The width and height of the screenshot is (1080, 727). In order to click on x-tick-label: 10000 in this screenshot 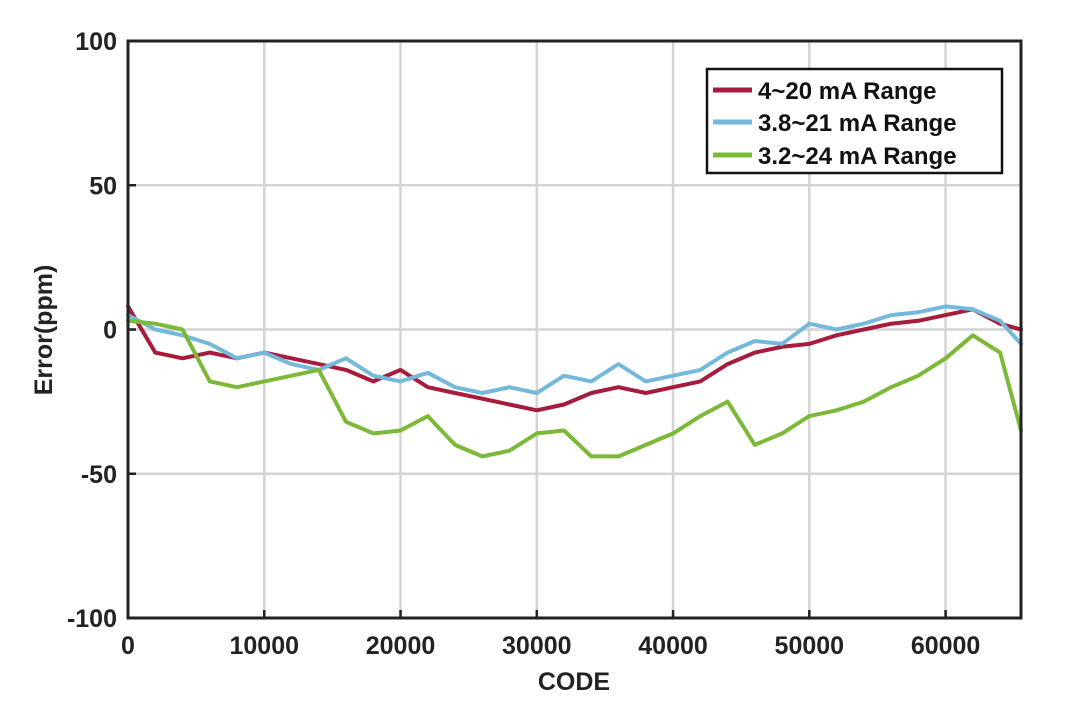, I will do `click(264, 646)`.